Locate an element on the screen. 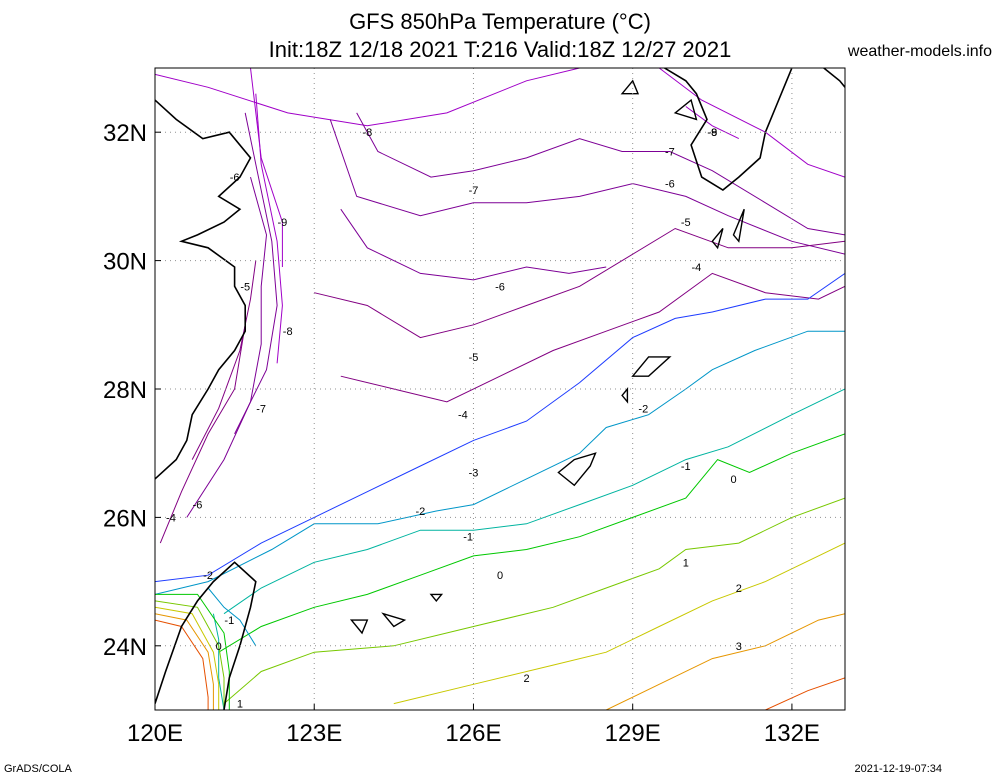 This screenshot has width=1000, height=779. generation-timestamp: 2021-12-19-07:34 is located at coordinates (898, 769).